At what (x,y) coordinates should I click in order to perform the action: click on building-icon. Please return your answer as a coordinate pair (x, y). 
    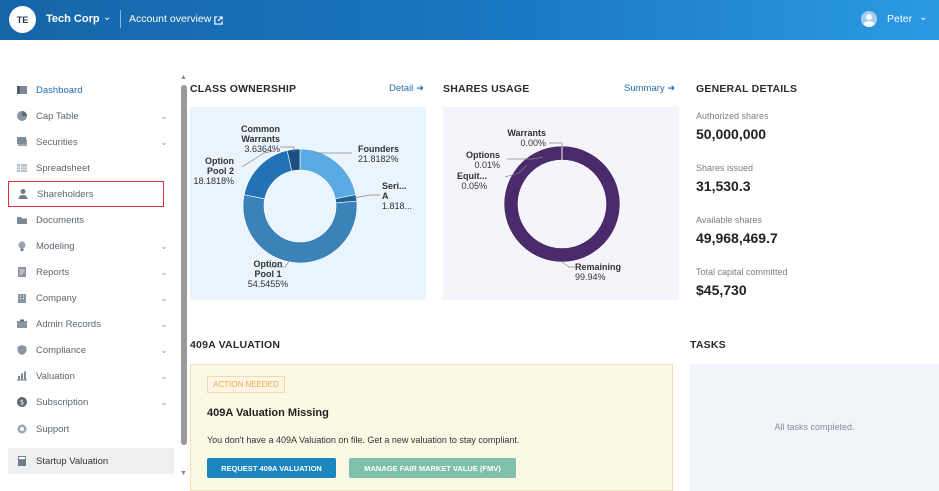
    Looking at the image, I should click on (22, 298).